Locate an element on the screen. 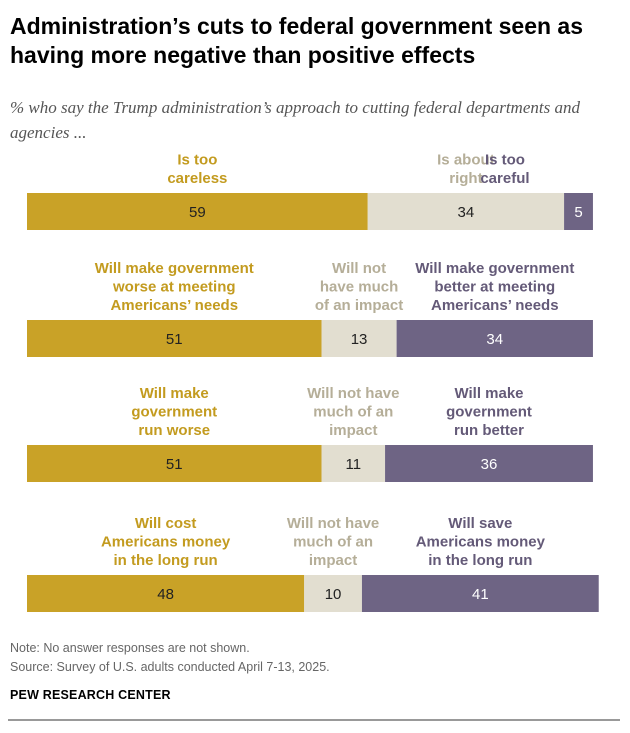  value-label-positive-row-1: 5 is located at coordinates (578, 212).